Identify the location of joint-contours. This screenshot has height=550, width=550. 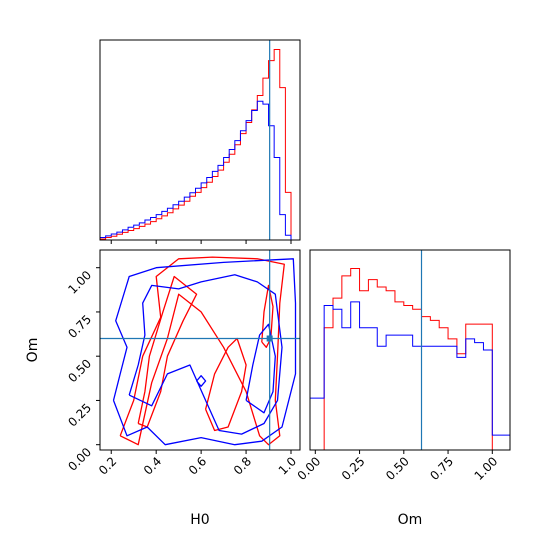
(204, 351).